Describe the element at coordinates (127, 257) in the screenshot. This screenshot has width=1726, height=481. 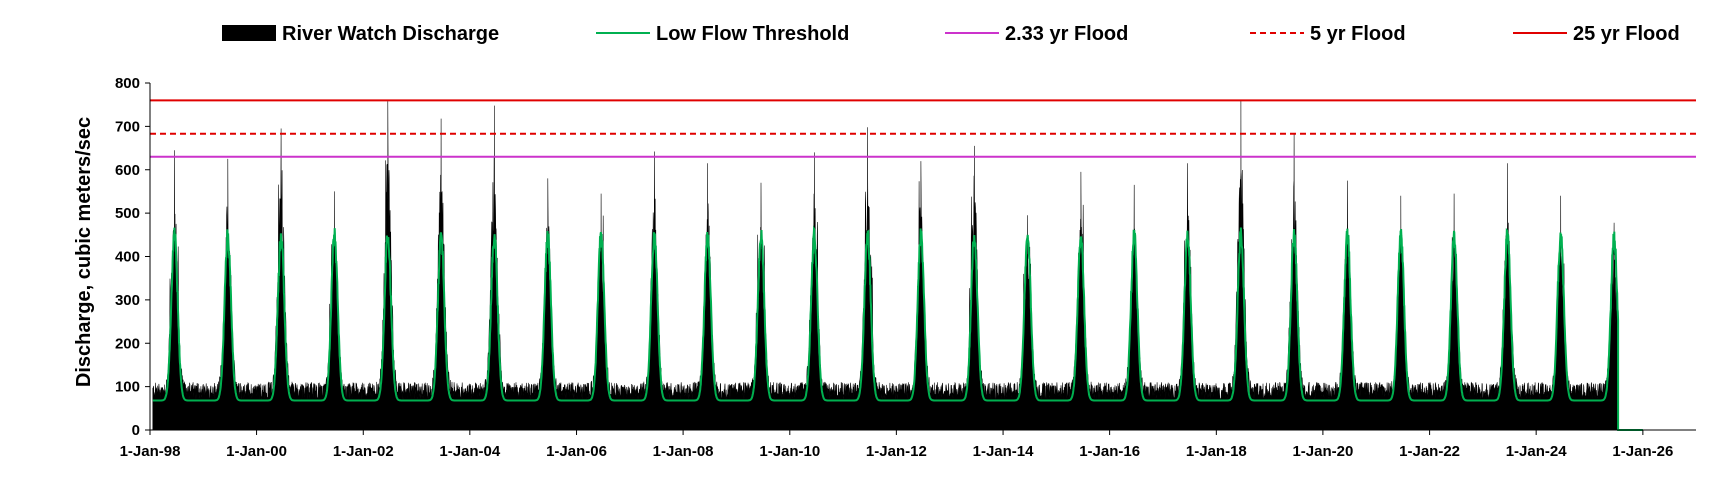
I see `y-tick-label: 400` at that location.